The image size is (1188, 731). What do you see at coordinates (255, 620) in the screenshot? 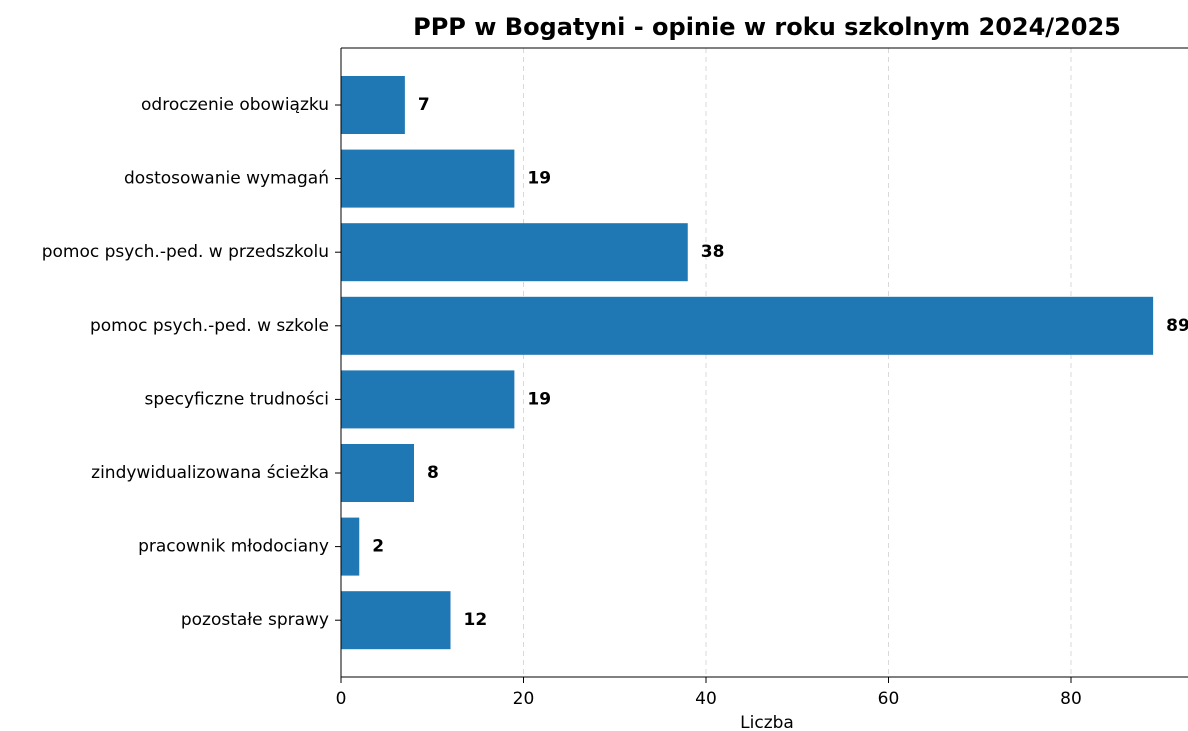
I see `y-tick-label: pozostałe sprawy` at bounding box center [255, 620].